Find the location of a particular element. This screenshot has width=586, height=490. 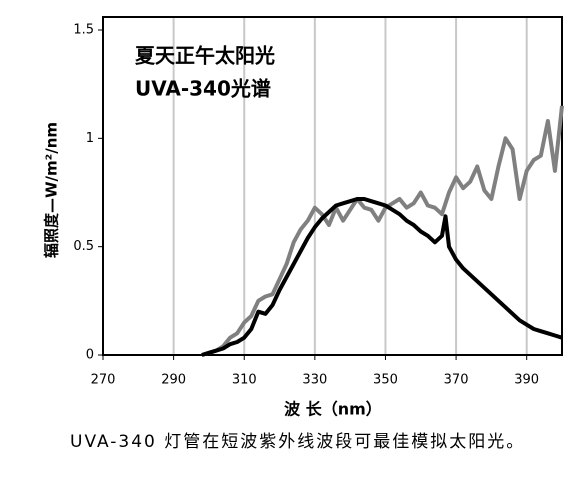

x-tick-label: 270 is located at coordinates (103, 380).